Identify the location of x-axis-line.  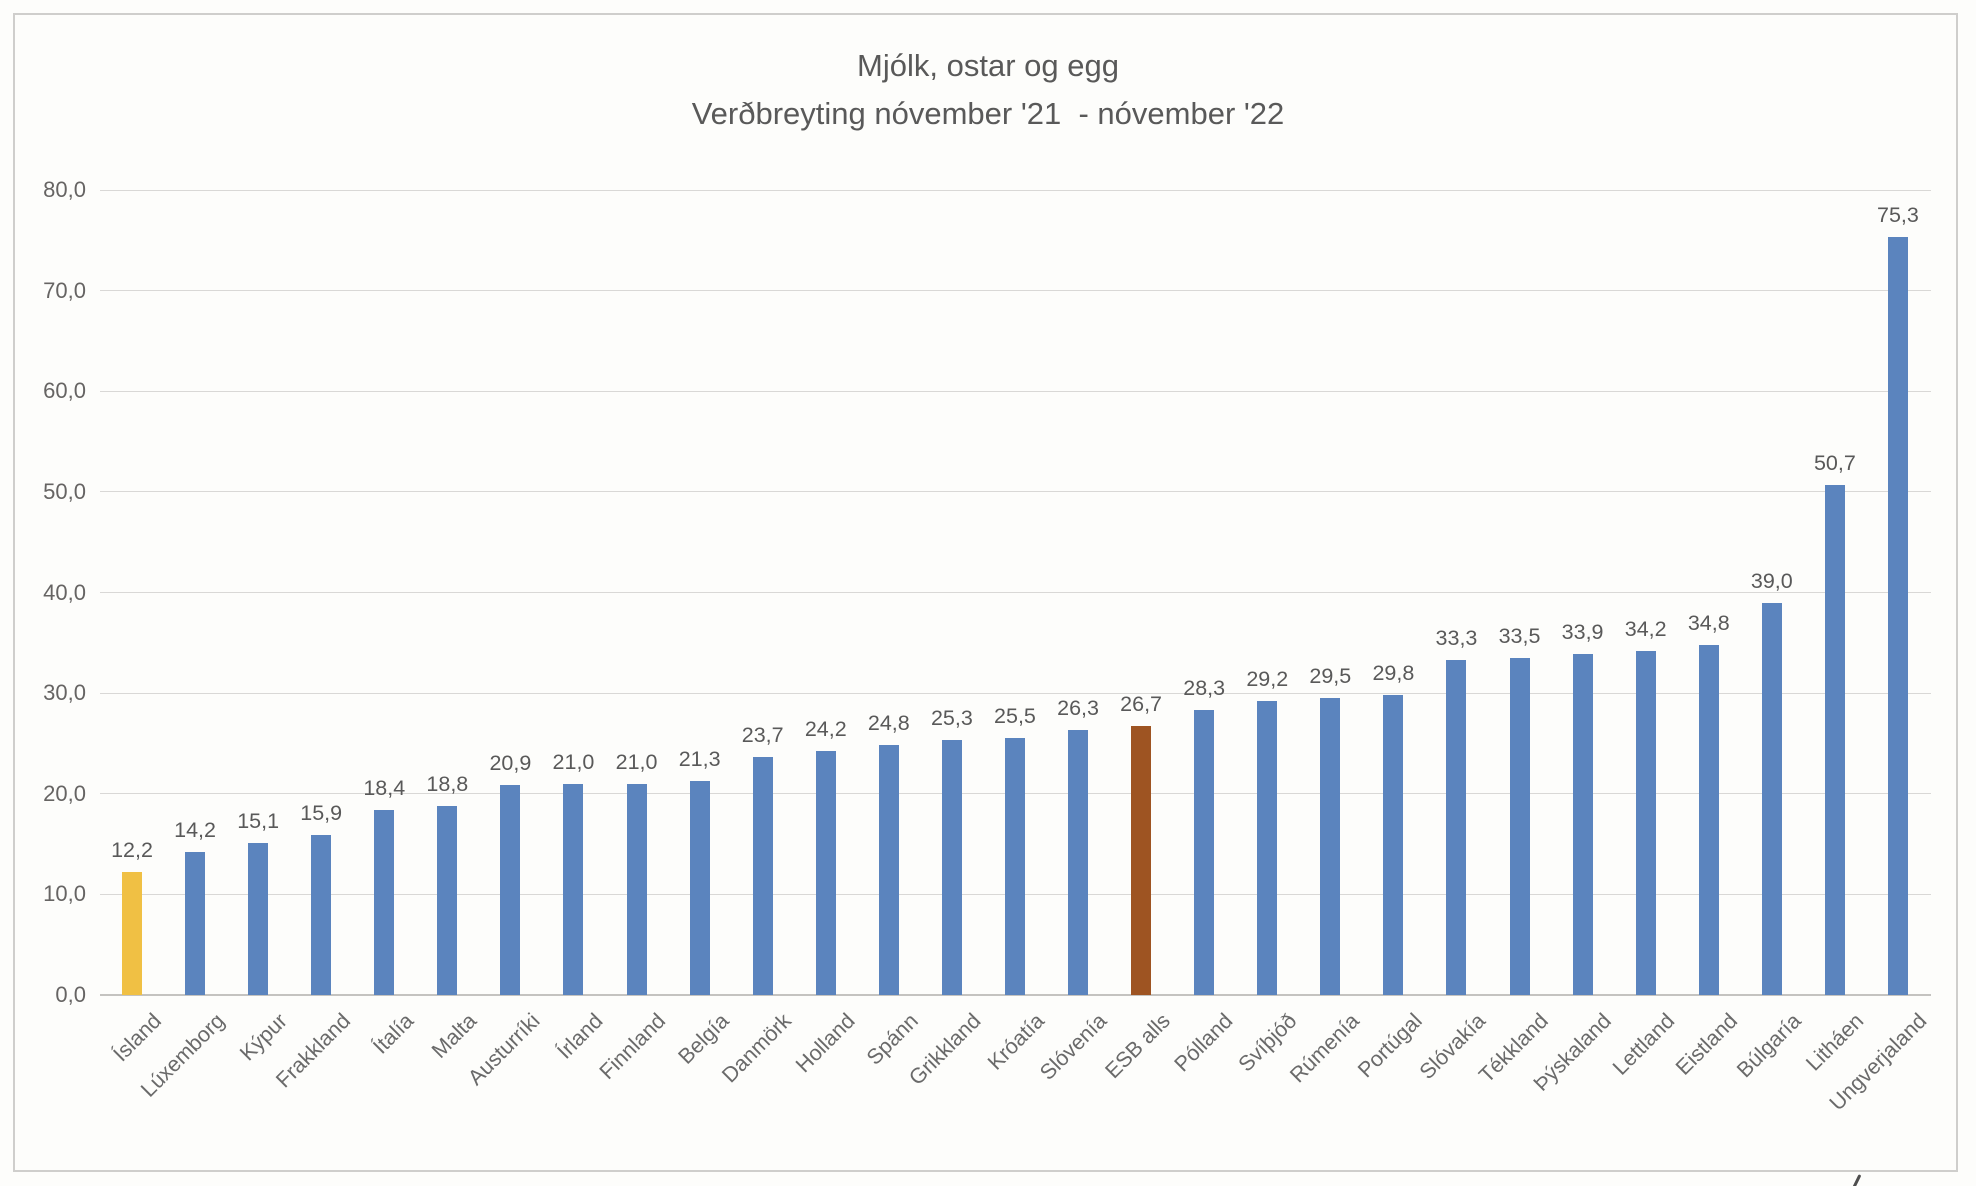
(1015, 995).